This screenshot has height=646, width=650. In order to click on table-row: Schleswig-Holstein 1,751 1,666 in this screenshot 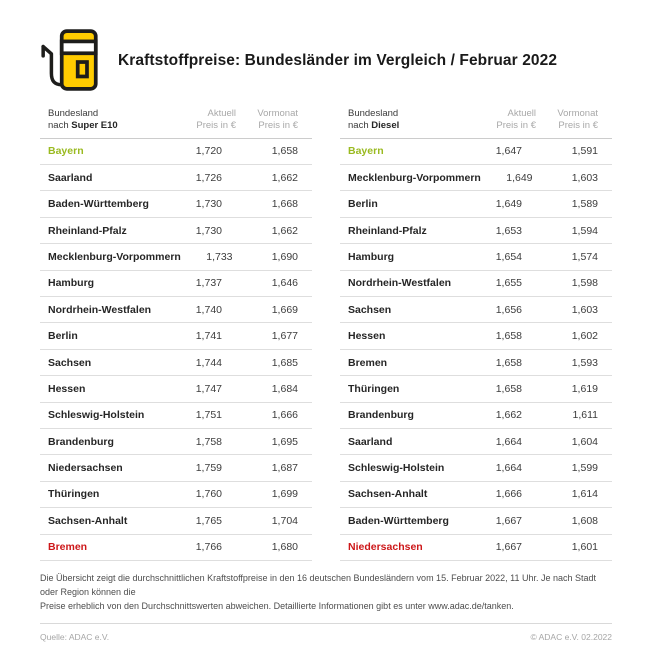, I will do `click(176, 416)`.